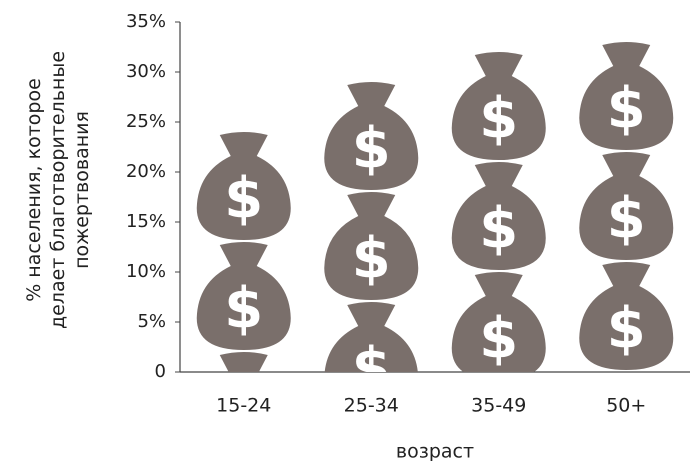  Describe the element at coordinates (34, 190) in the screenshot. I see `y-axis-label-line: % населения, которое` at that location.